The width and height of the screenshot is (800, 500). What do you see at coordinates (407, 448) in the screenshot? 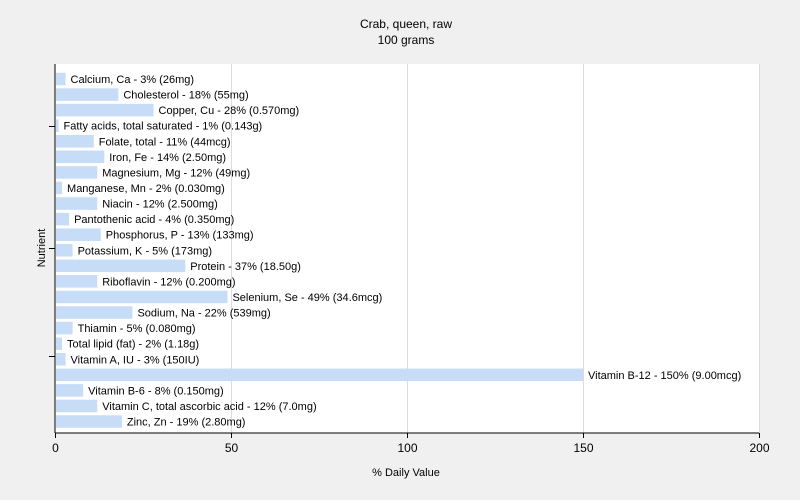
I see `x-tick-label: 100` at bounding box center [407, 448].